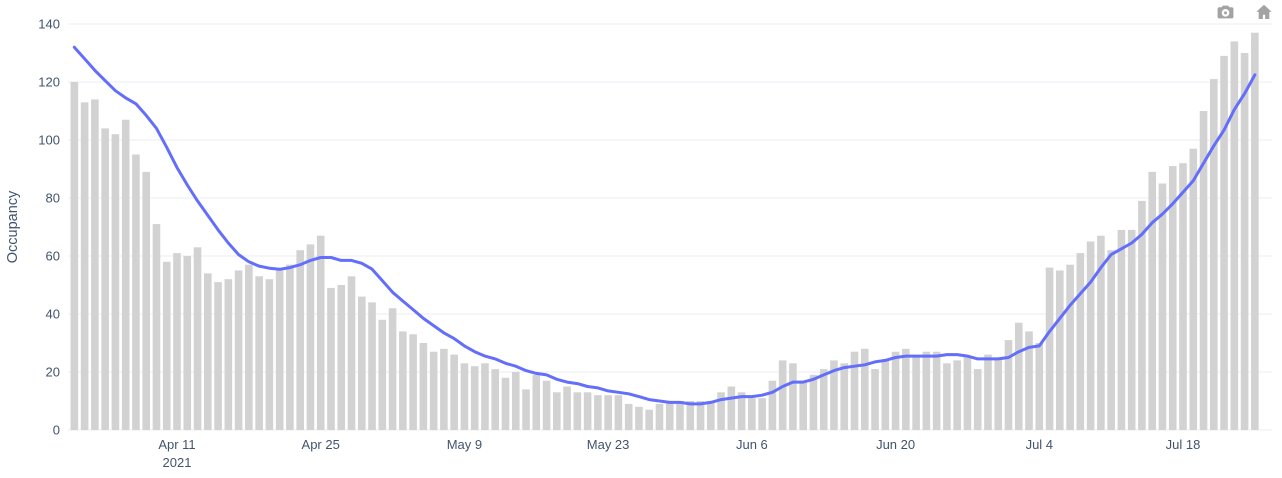 This screenshot has height=478, width=1282. Describe the element at coordinates (1225, 11) in the screenshot. I see `camera-icon` at that location.